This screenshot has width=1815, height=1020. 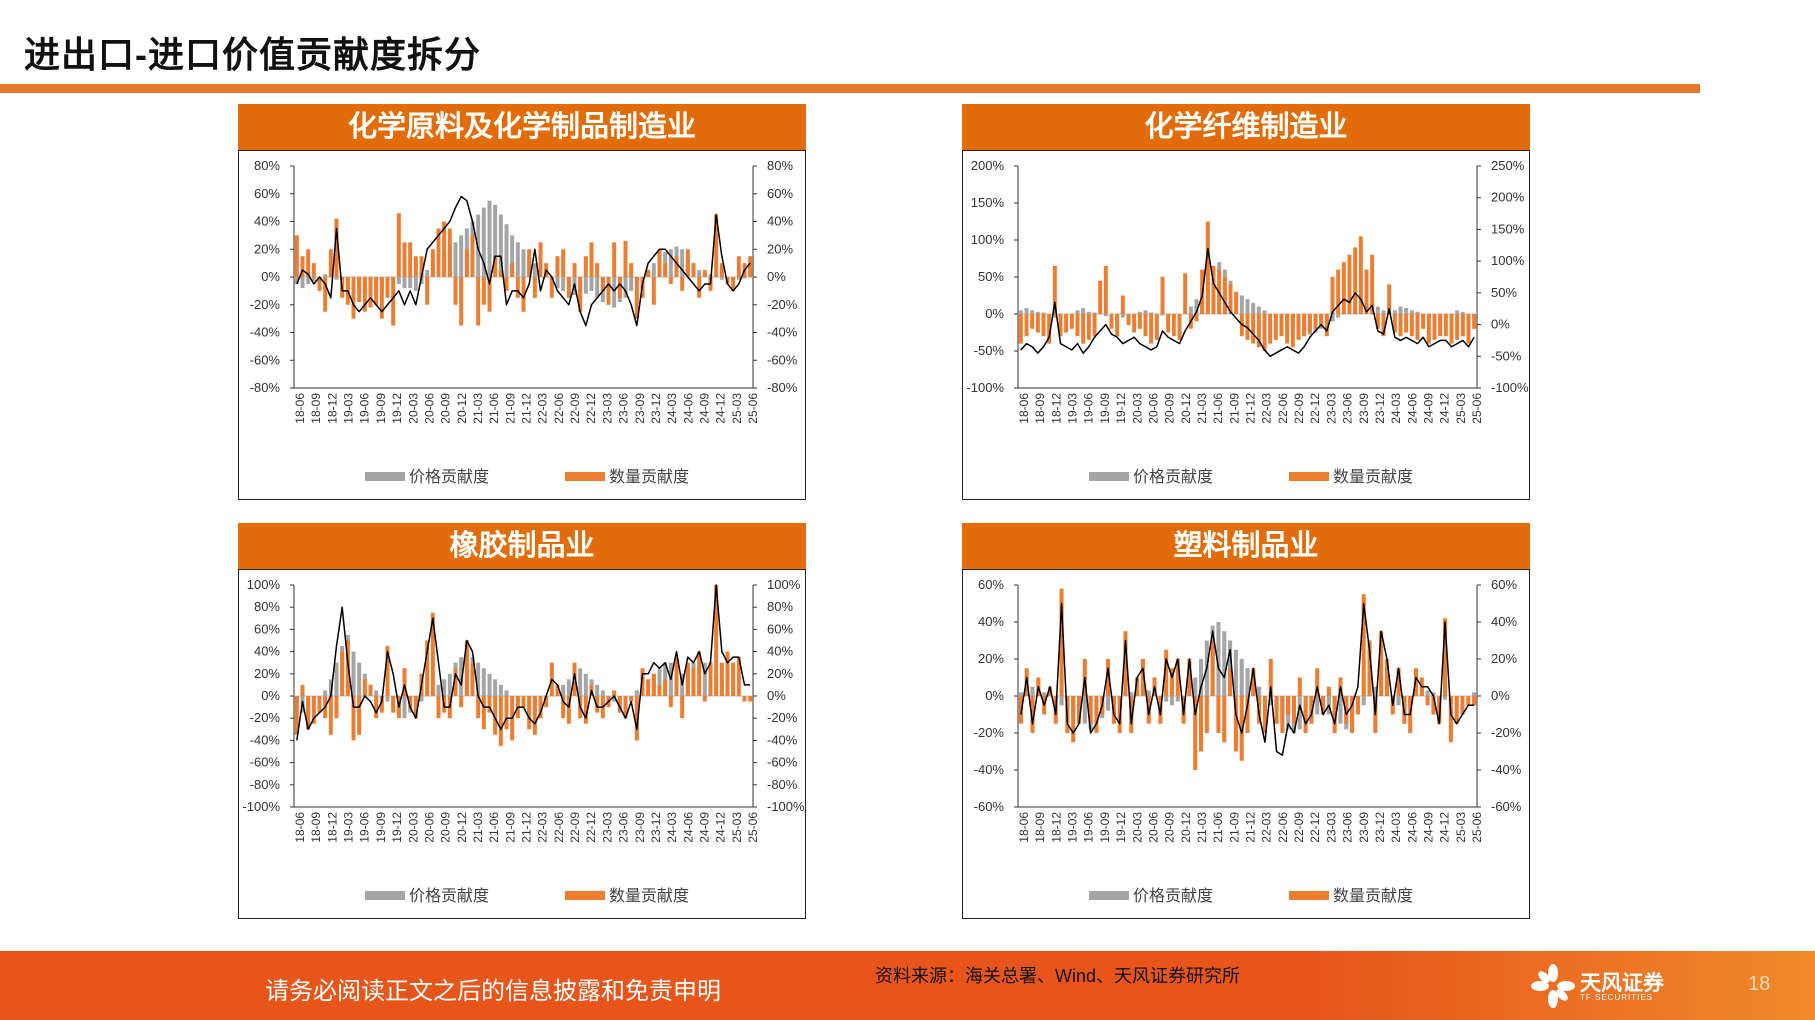 I want to click on logo-name: 天风证券, so click(x=1622, y=983).